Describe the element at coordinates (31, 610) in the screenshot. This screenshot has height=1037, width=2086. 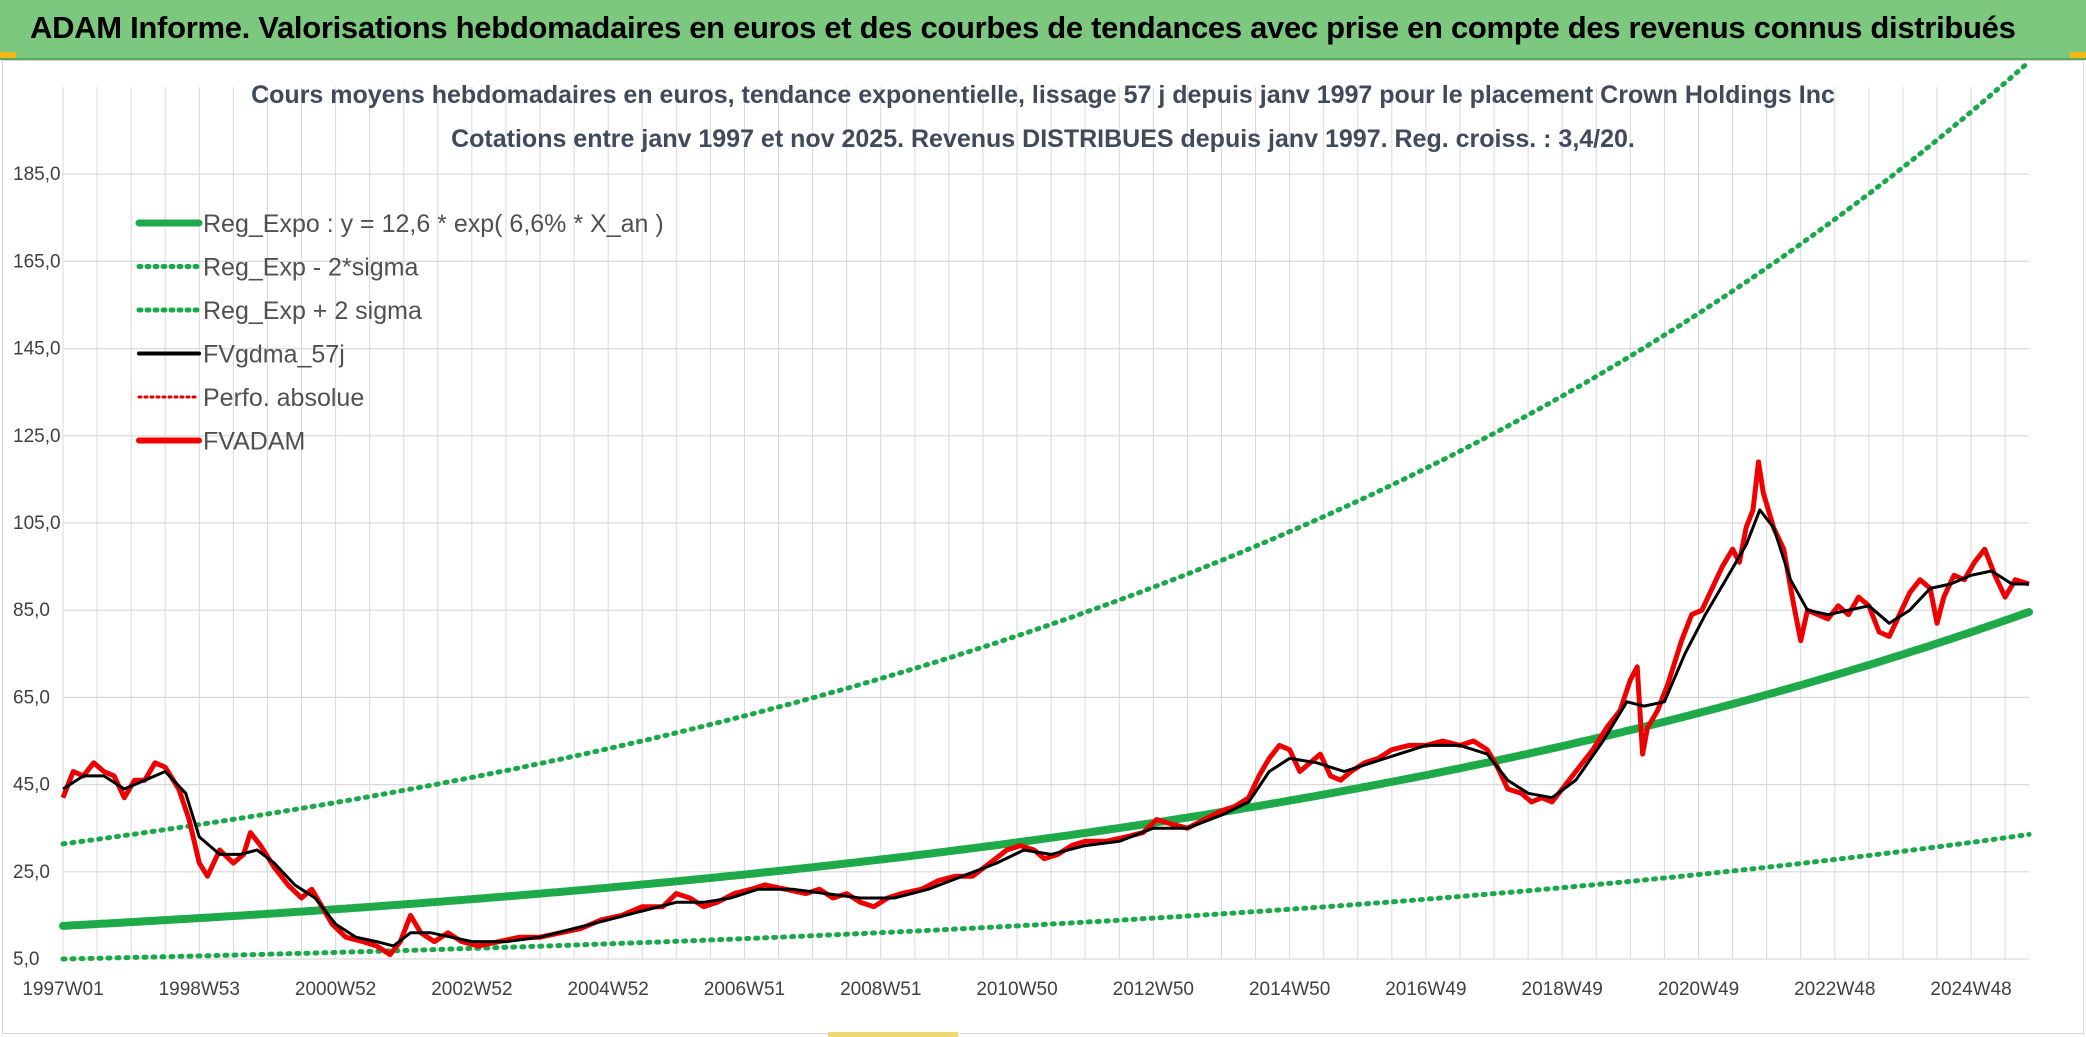
I see `y-tick-label: 85,0` at that location.